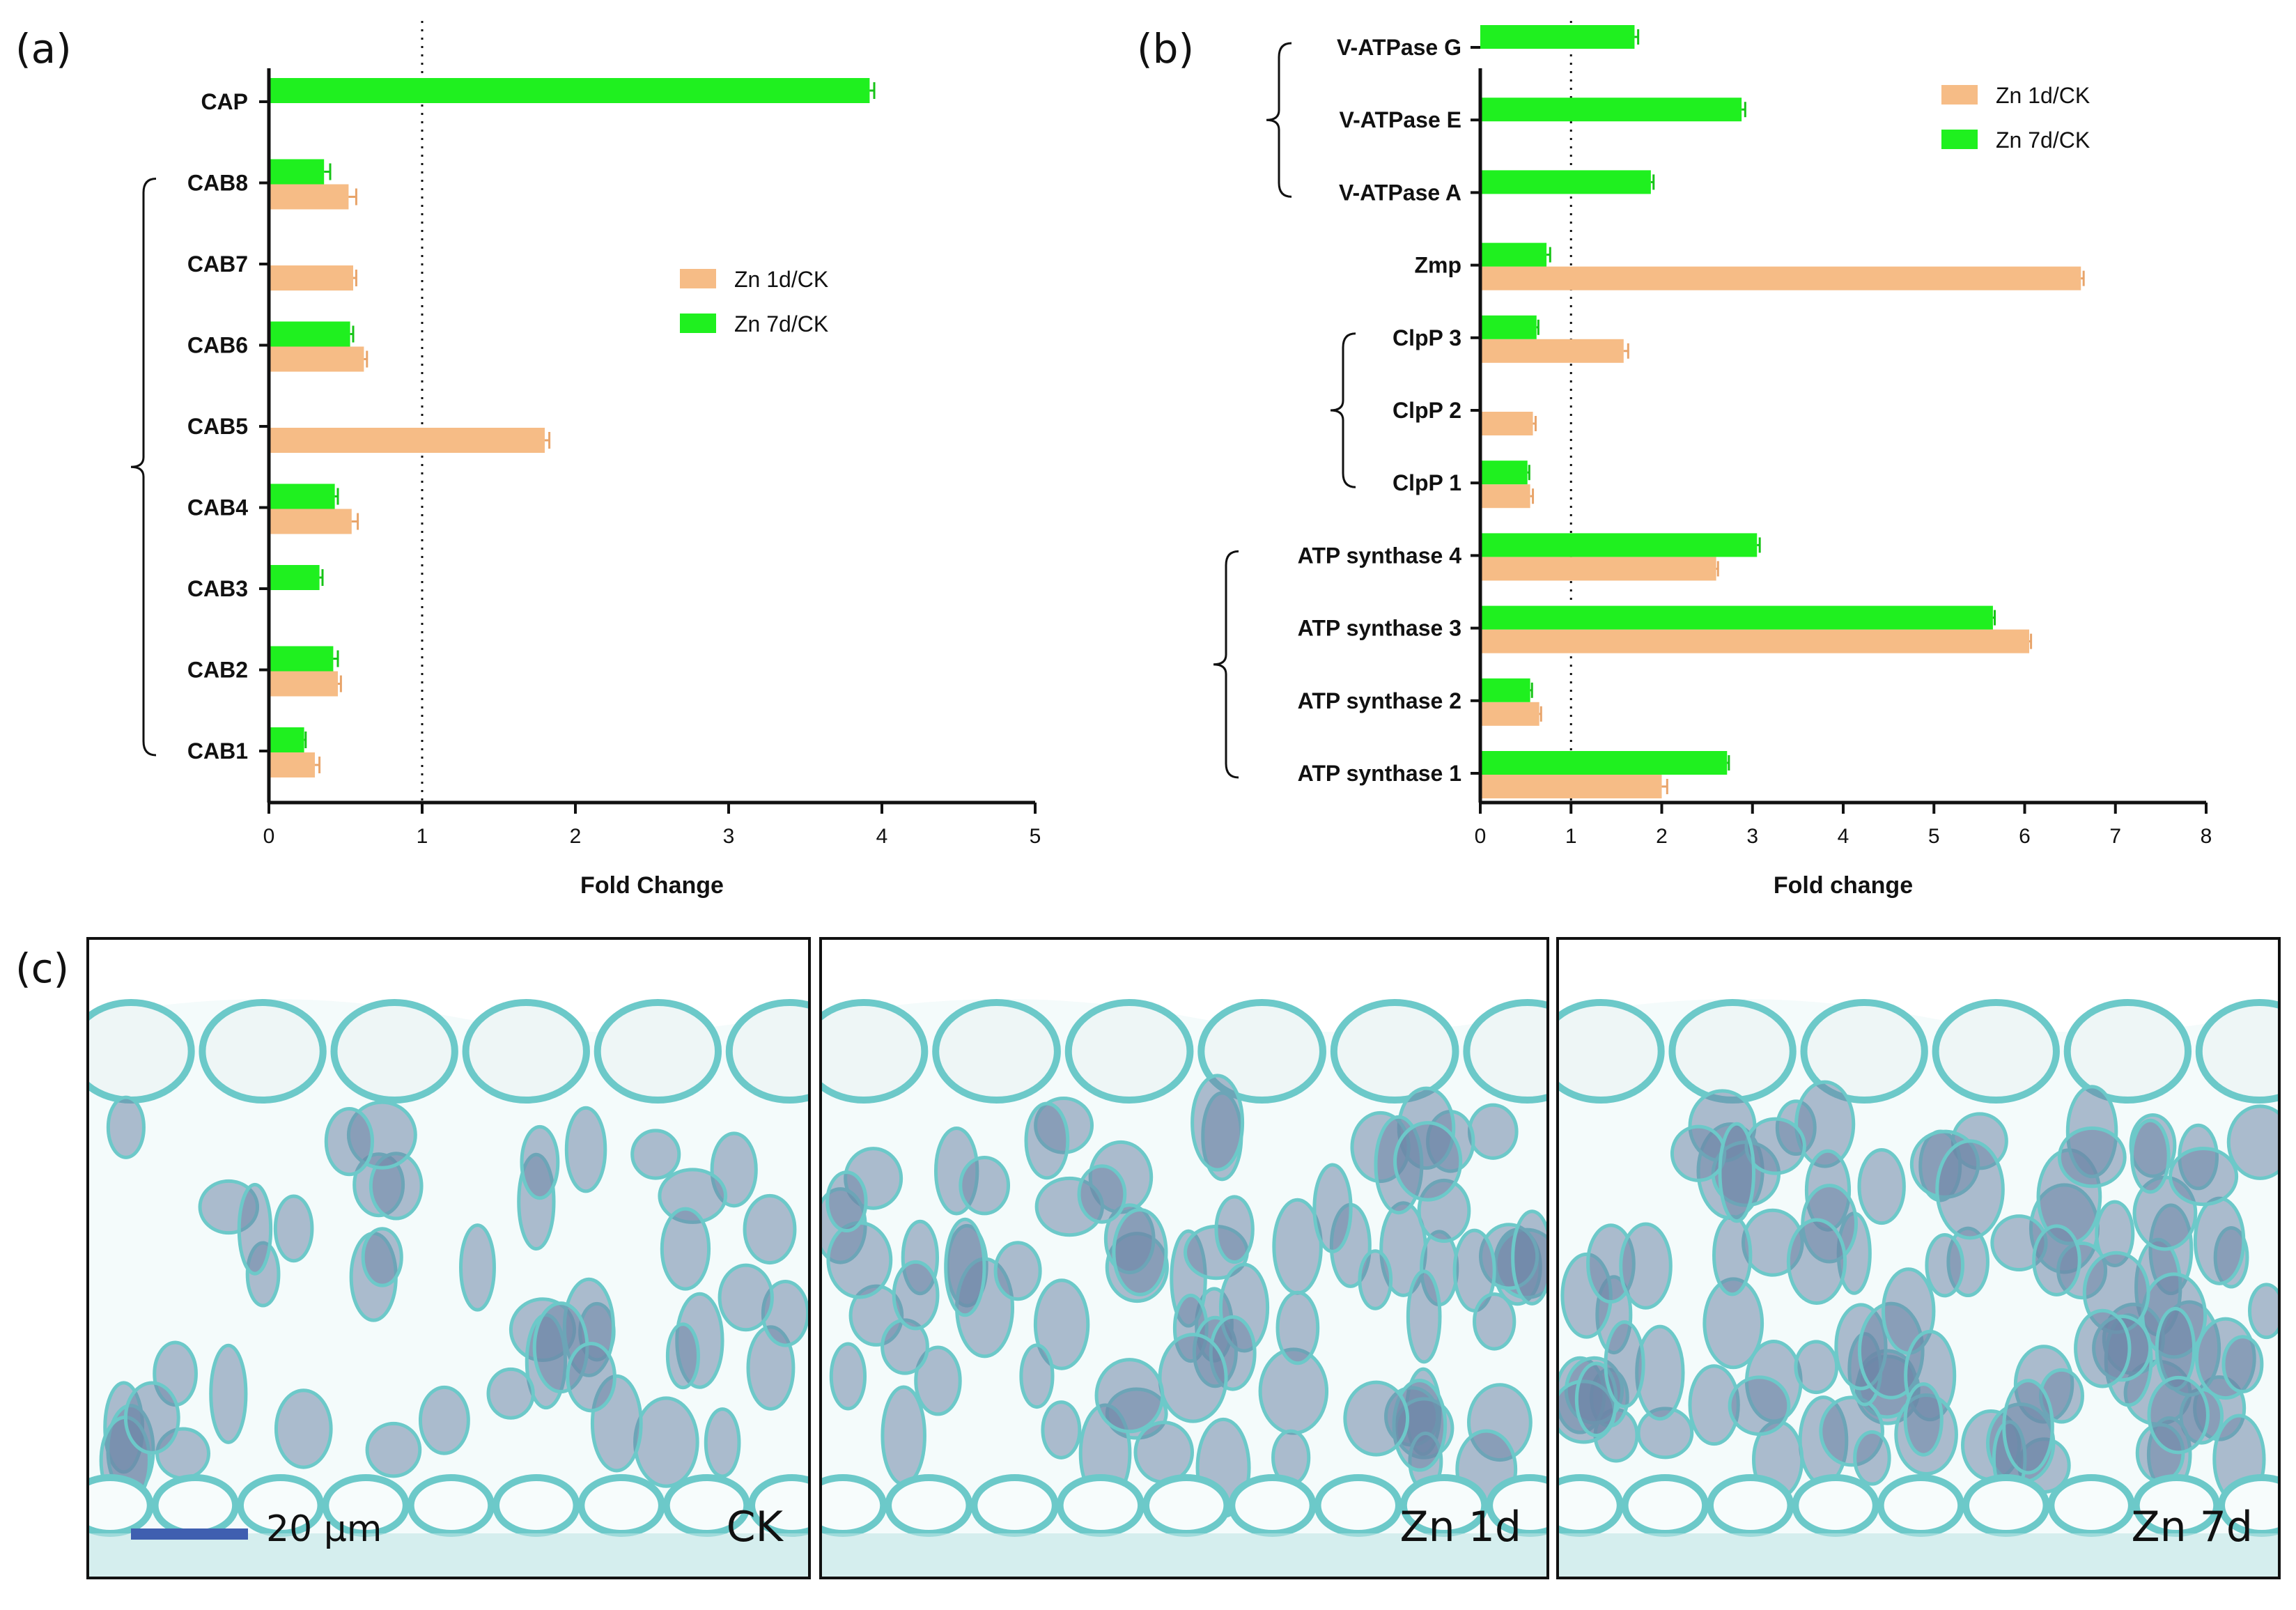  Describe the element at coordinates (1166, 49) in the screenshot. I see `panel-b-label: (b)` at that location.